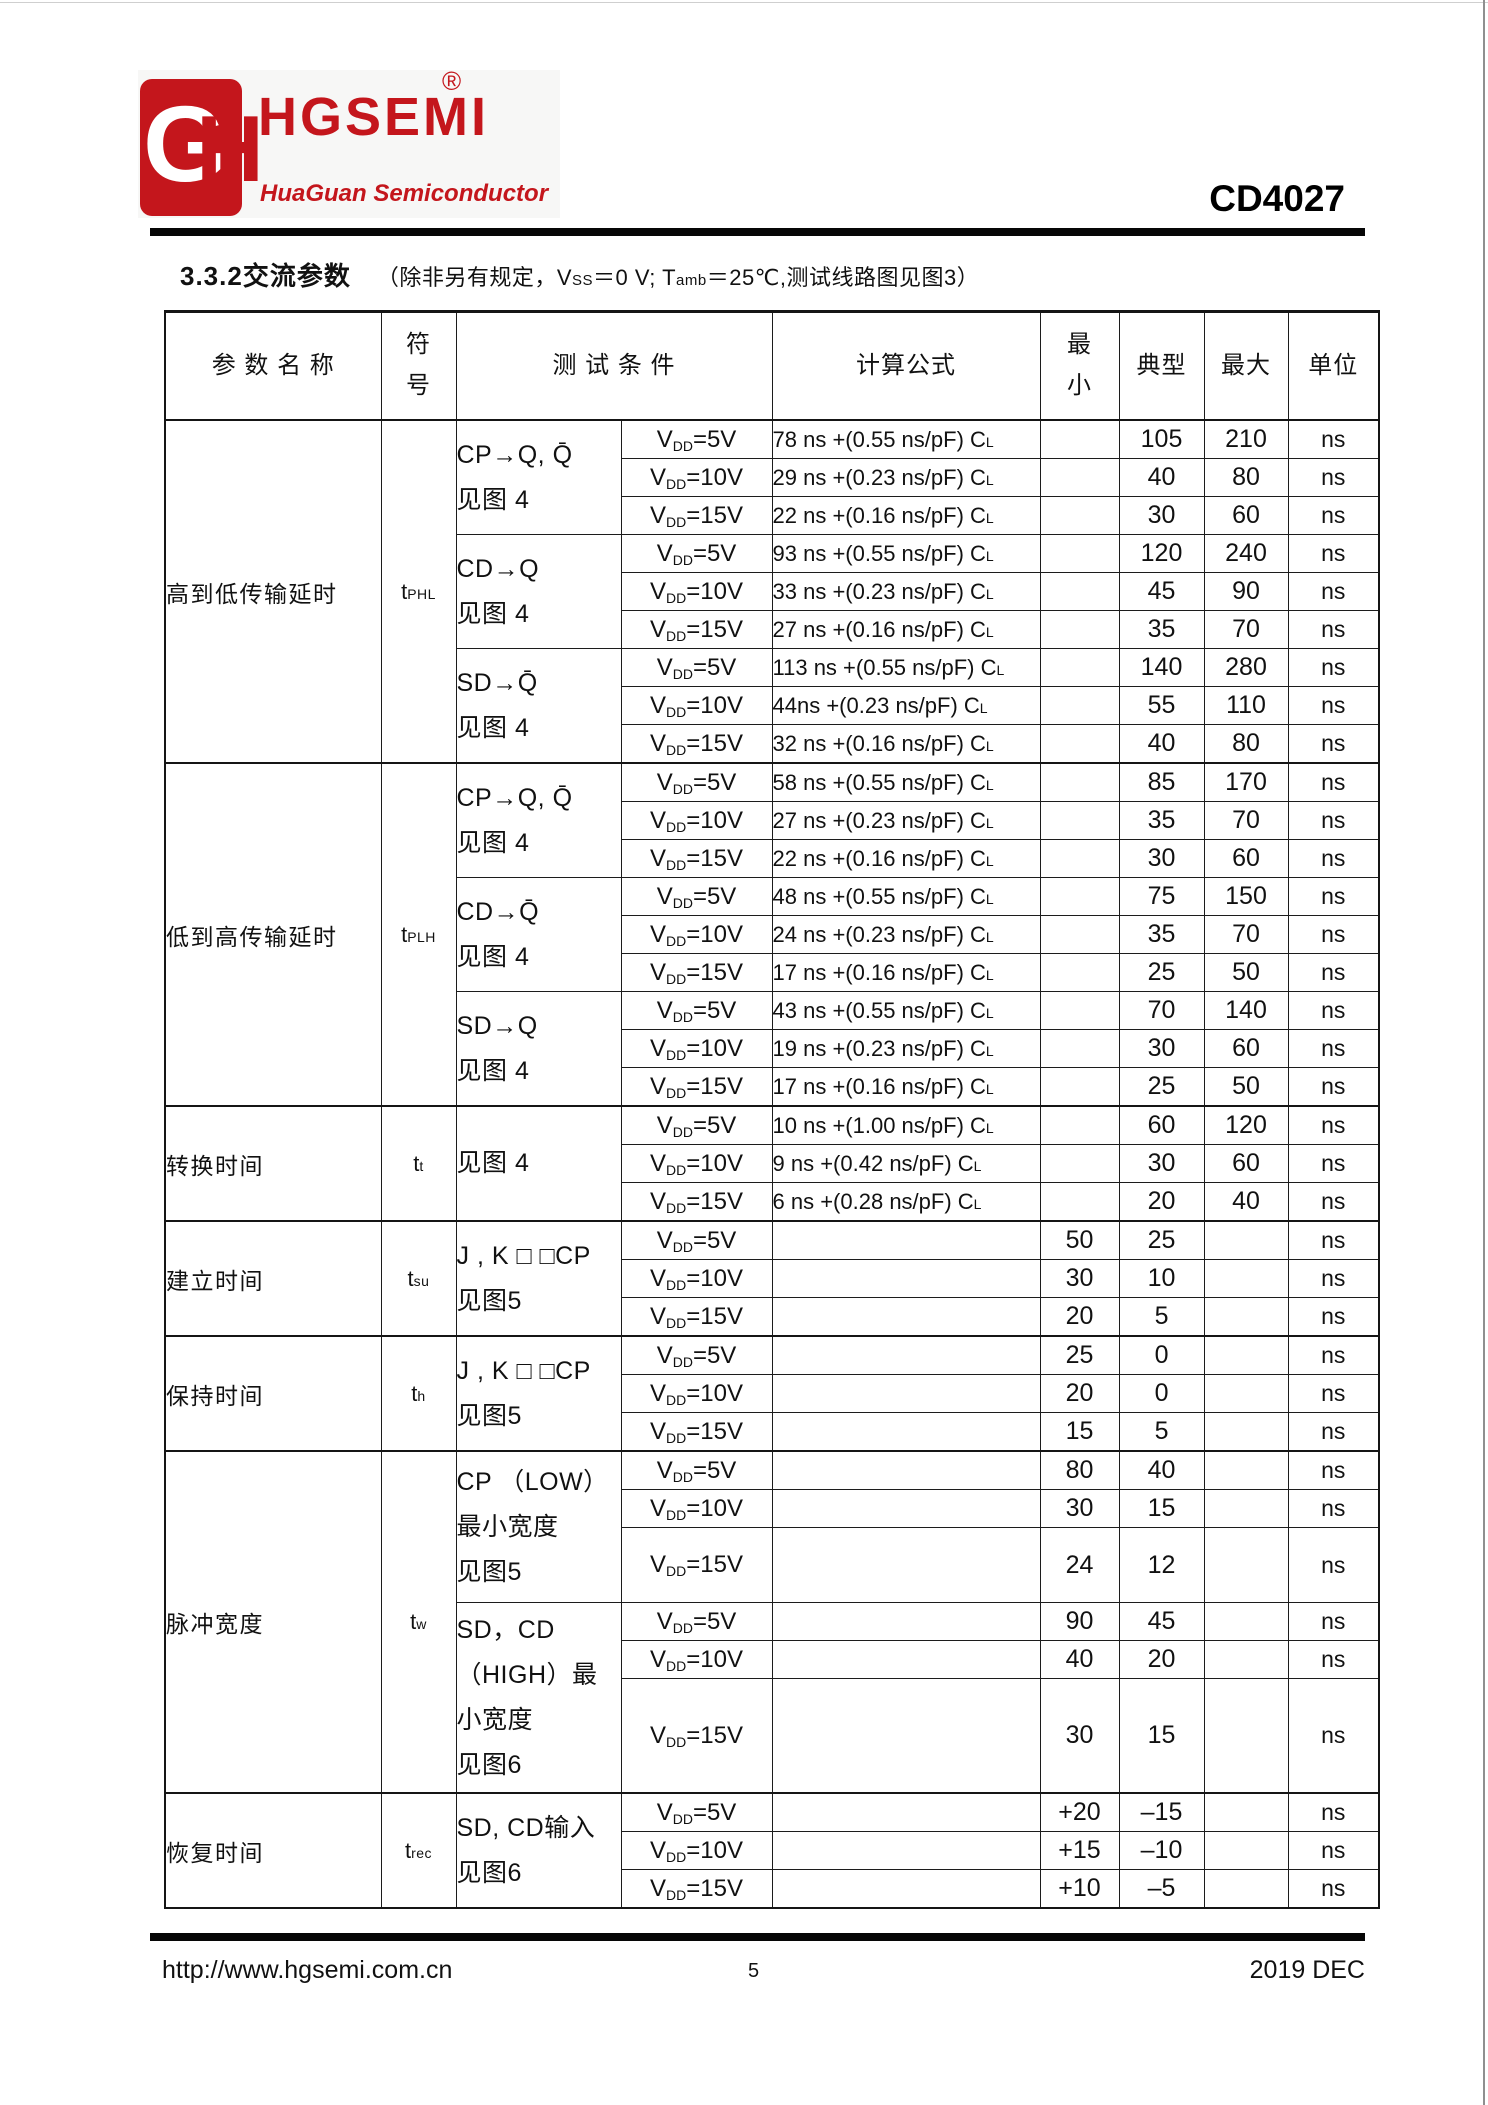  What do you see at coordinates (1161, 1355) in the screenshot?
I see `typ-cell: 0` at bounding box center [1161, 1355].